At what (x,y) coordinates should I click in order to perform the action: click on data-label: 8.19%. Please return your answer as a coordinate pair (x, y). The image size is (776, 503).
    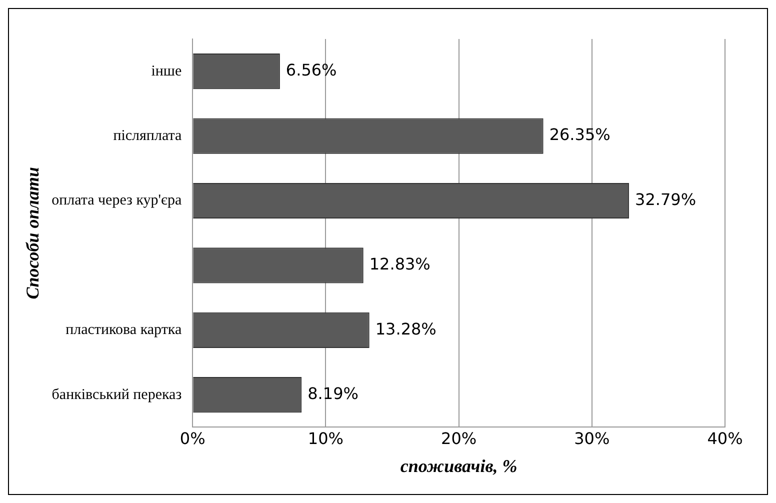
    Looking at the image, I should click on (333, 394).